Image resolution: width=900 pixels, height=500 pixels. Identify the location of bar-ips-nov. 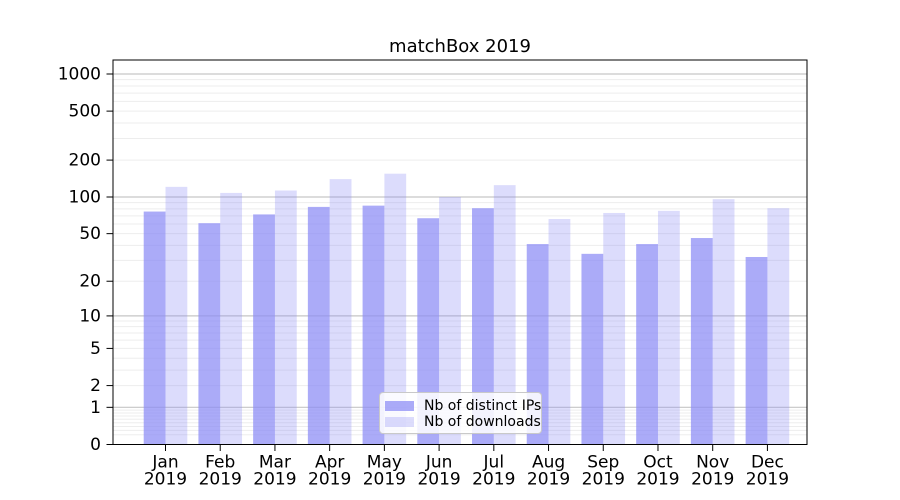
(701, 341).